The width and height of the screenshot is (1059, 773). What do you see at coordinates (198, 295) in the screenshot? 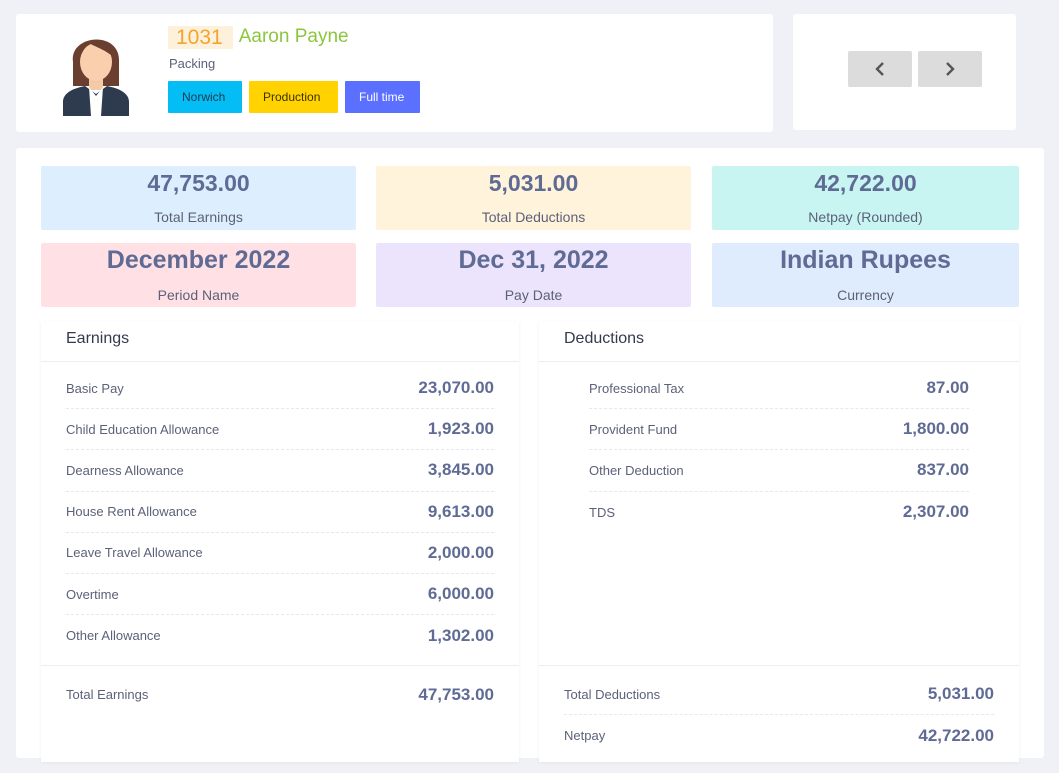
I see `period-label: Period Name` at bounding box center [198, 295].